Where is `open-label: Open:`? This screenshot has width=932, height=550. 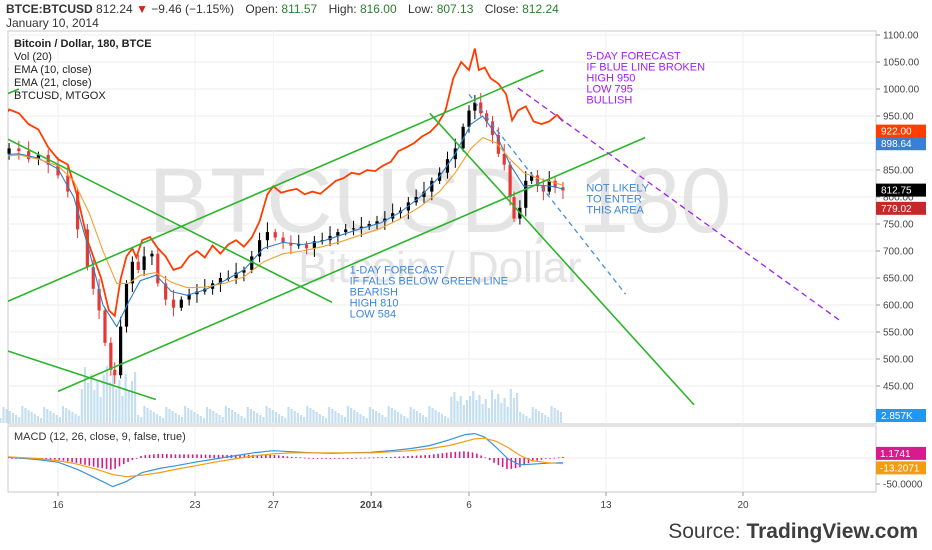 open-label: Open: is located at coordinates (262, 9).